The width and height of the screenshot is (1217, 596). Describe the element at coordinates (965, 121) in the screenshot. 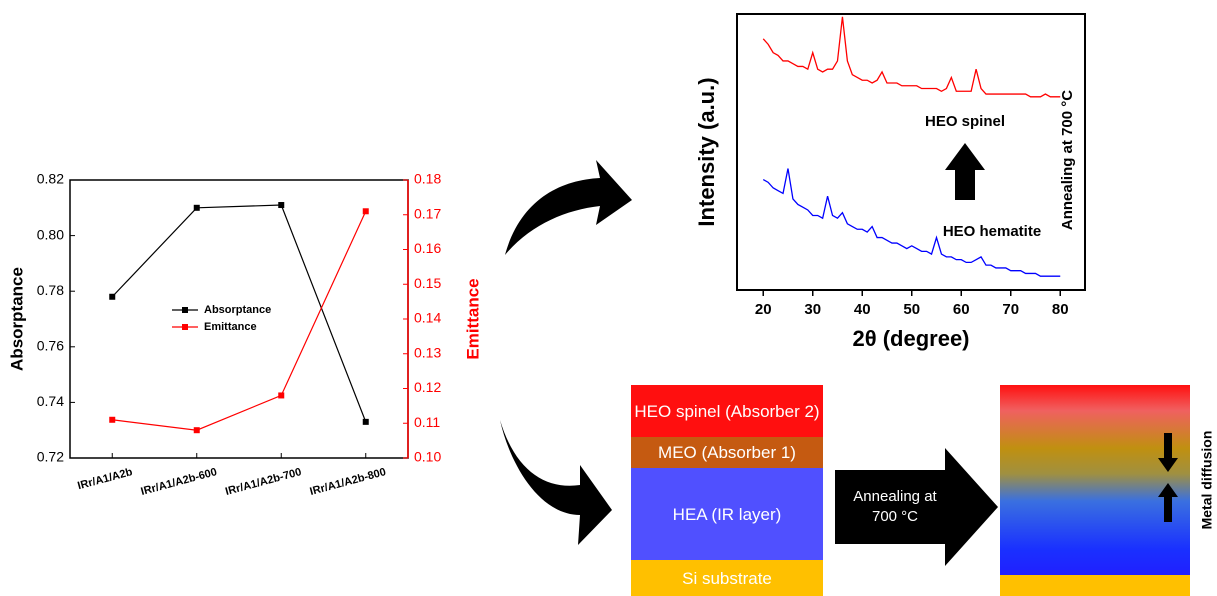

I see `series-label: HEO spinel` at that location.